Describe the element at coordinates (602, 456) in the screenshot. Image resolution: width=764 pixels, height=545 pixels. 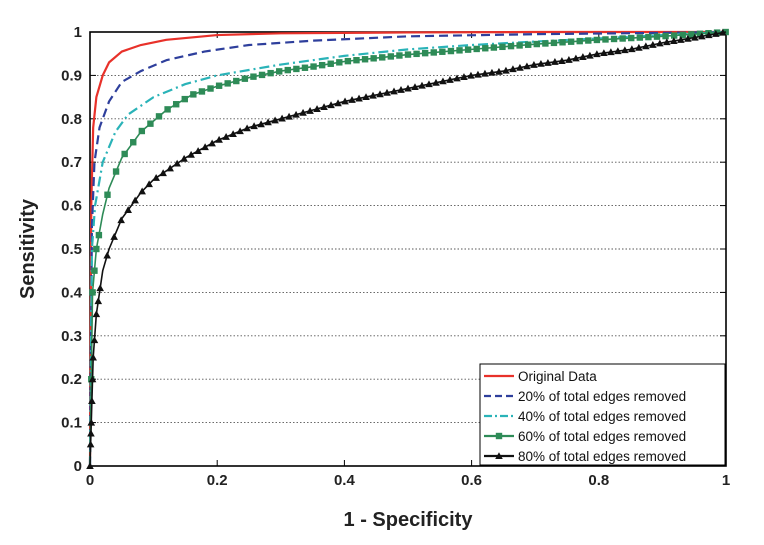
I see `legend-label: 80% of total edges removed` at that location.